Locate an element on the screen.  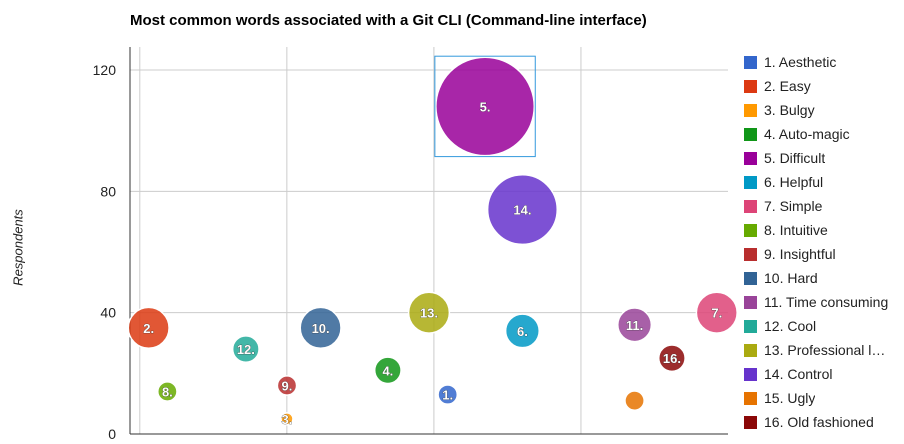
legend-item: 2. Easy is located at coordinates (824, 86).